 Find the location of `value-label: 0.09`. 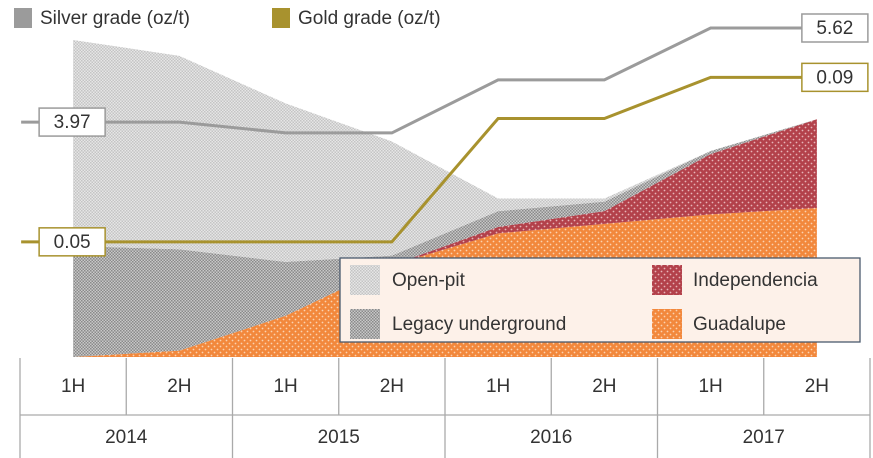

value-label: 0.09 is located at coordinates (834, 77).